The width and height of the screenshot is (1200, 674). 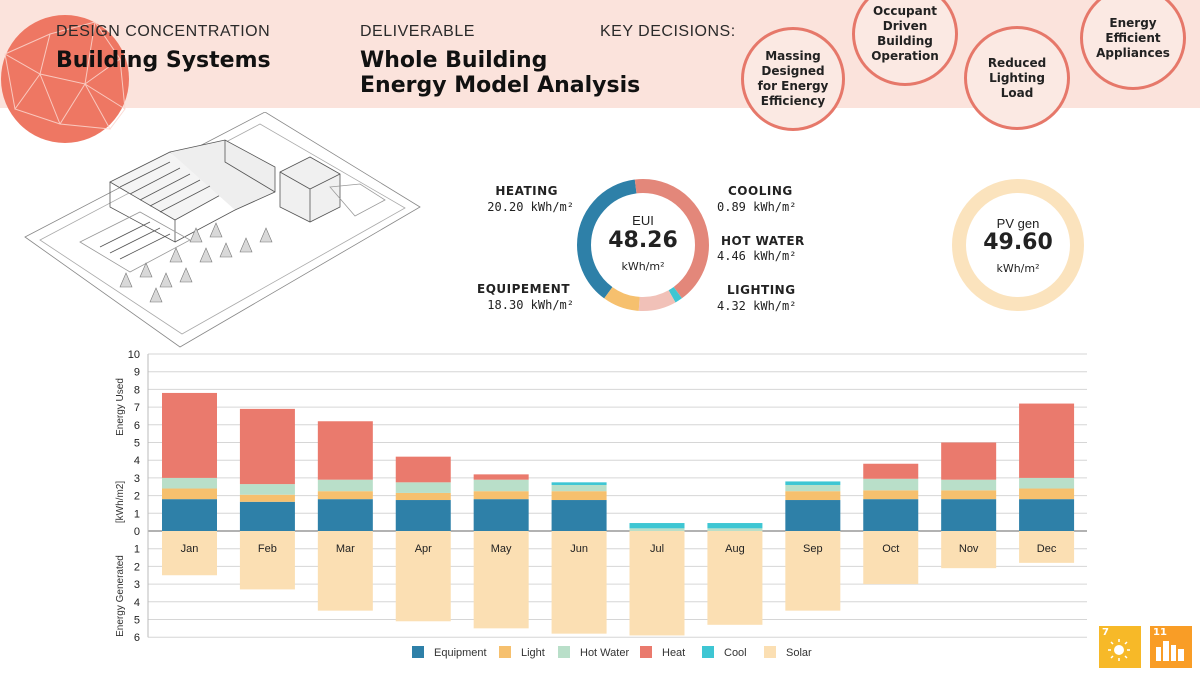 I want to click on bar-light-nov, so click(x=969, y=495).